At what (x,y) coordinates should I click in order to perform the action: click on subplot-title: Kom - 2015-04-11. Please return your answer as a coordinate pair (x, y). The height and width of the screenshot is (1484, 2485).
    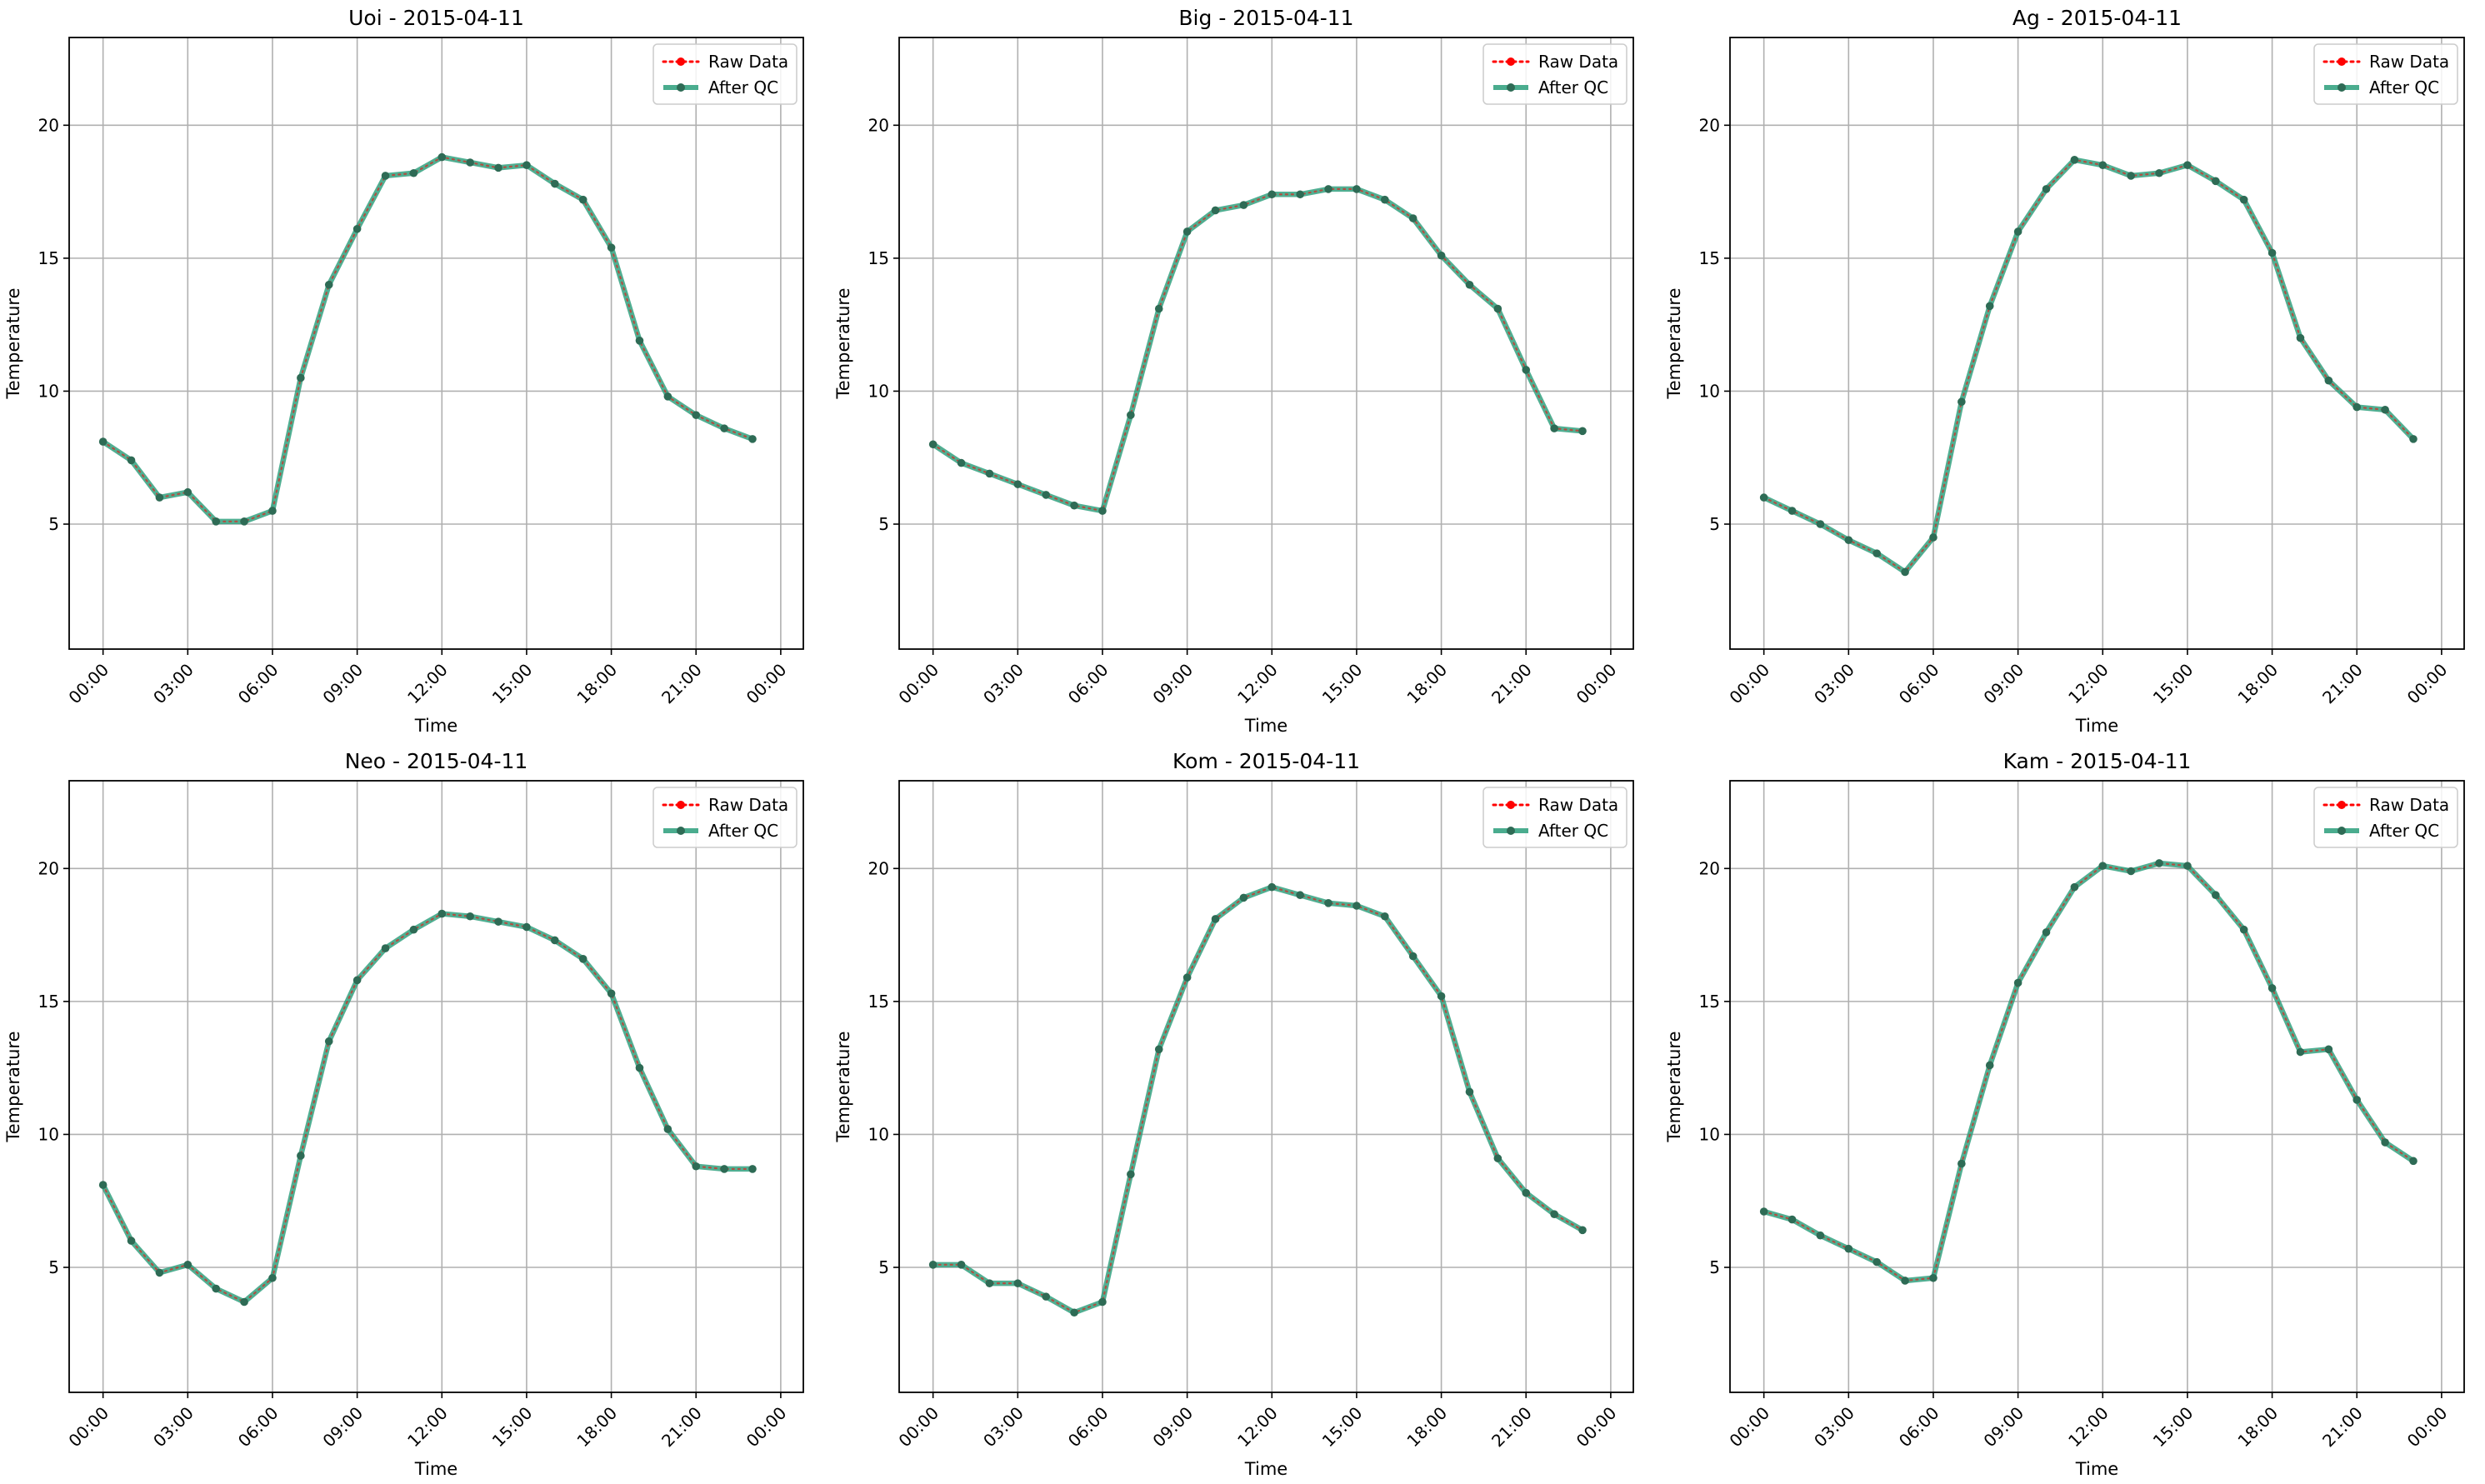
    Looking at the image, I should click on (1266, 761).